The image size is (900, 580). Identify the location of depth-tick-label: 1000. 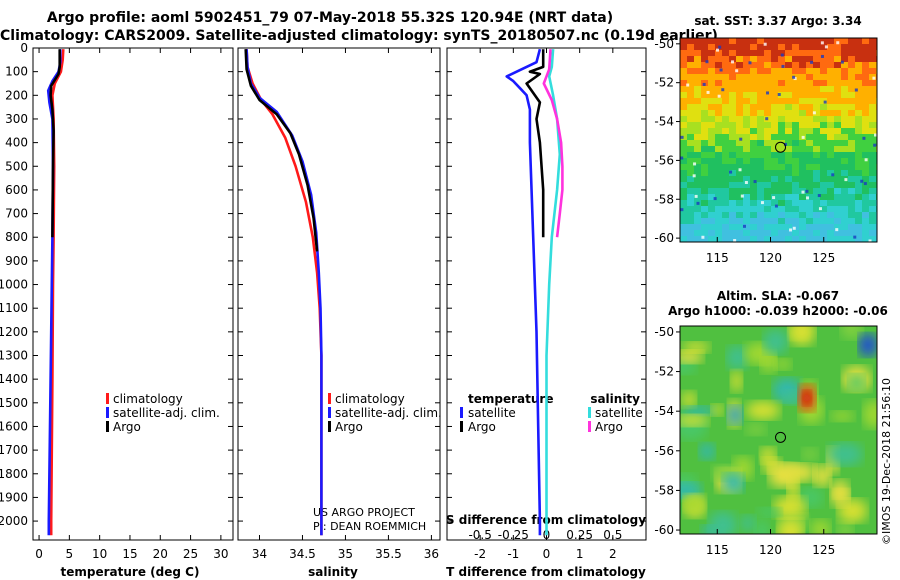
(14, 285).